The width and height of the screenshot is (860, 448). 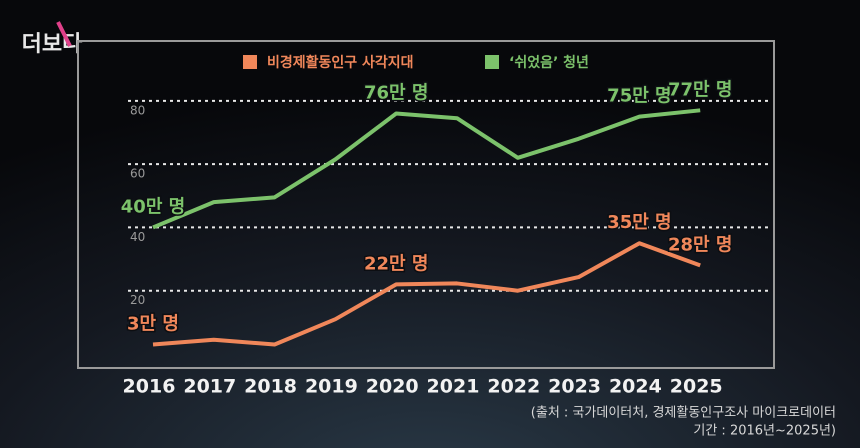 I want to click on x-tick-label: 2017, so click(x=209, y=387).